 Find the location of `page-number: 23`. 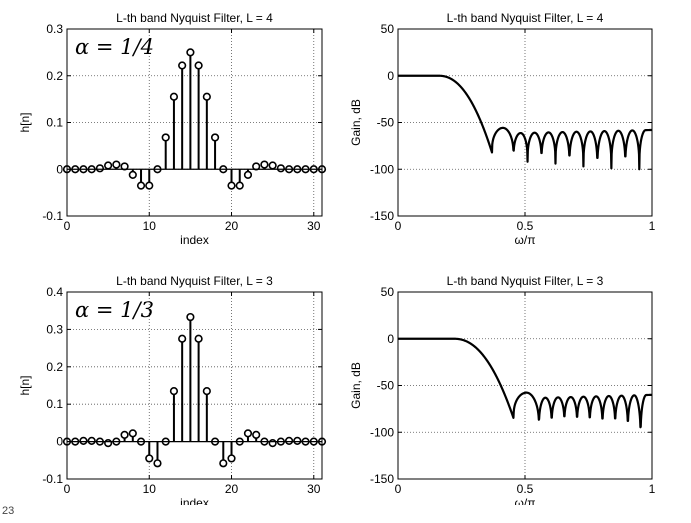

page-number: 23 is located at coordinates (8, 511).